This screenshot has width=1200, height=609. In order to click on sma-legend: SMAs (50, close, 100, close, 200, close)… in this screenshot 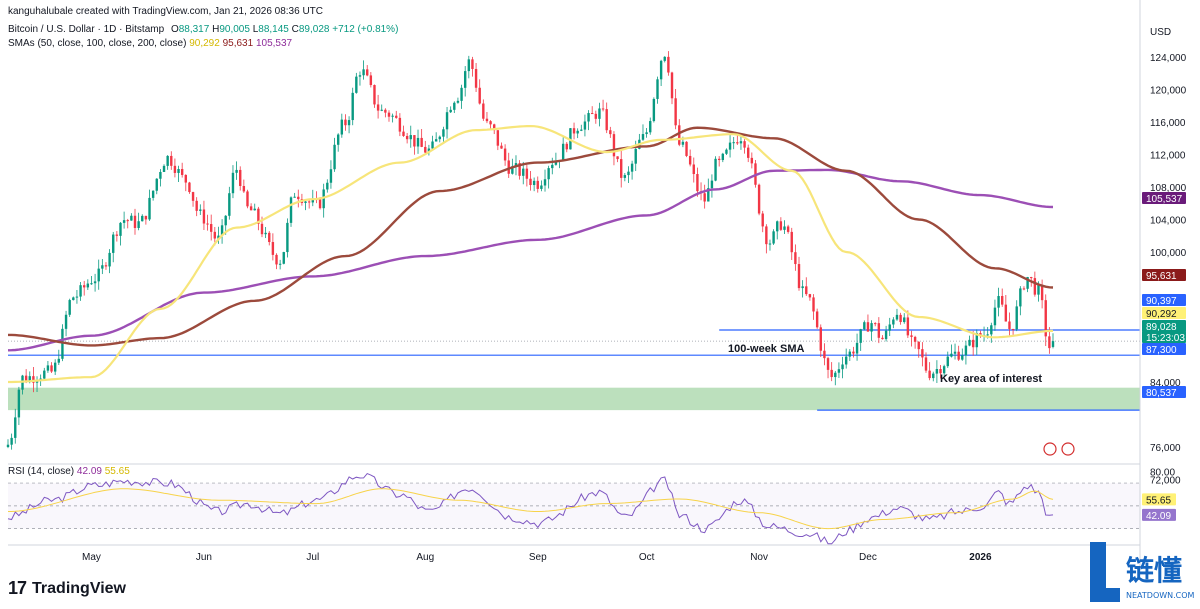, I will do `click(150, 43)`.